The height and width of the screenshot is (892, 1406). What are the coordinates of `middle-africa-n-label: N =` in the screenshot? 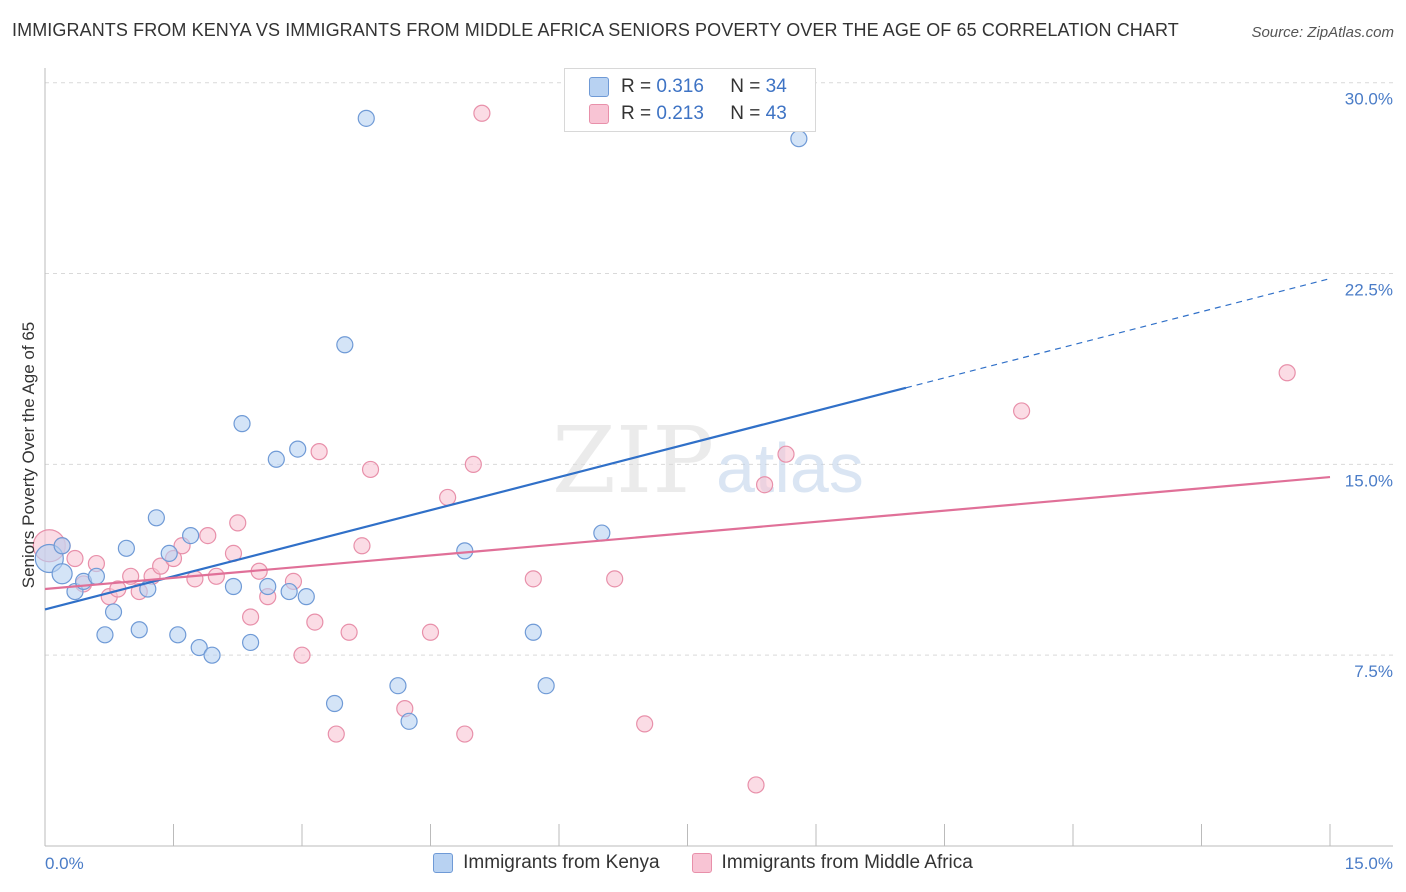 It's located at (745, 113).